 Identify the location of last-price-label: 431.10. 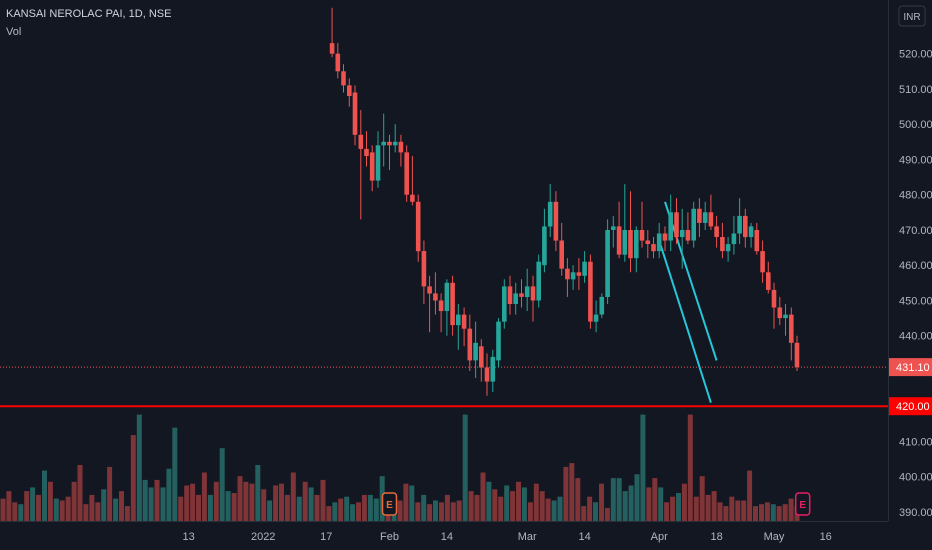
(913, 368).